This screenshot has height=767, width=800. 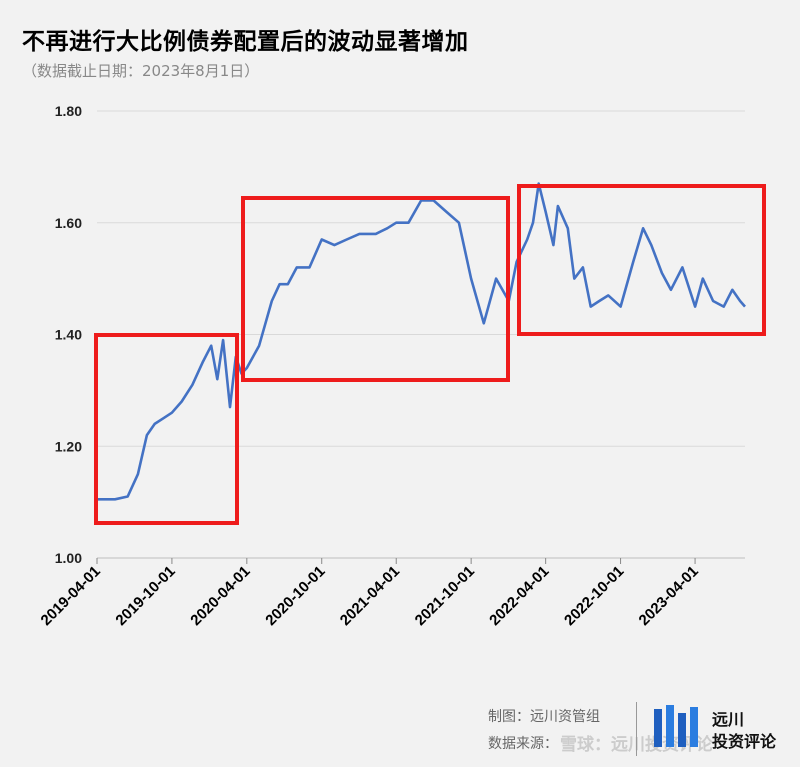 I want to click on chart-title: 不再进行大比例债券配置后的波动显著增加, so click(x=245, y=42).